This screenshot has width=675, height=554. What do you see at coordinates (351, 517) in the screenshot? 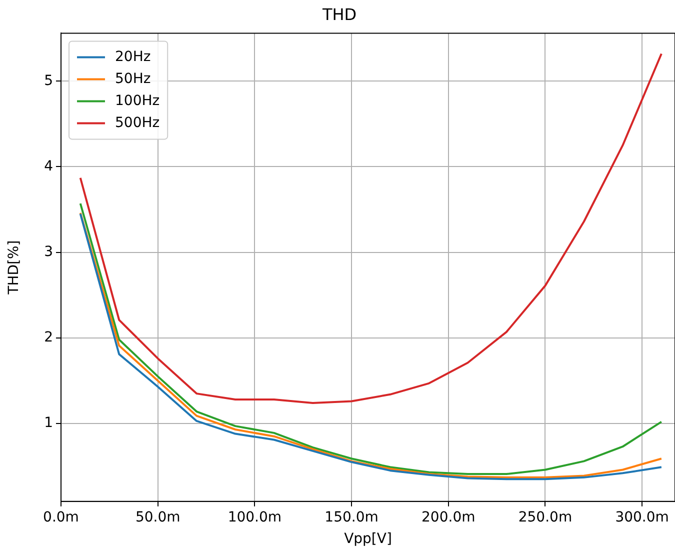
I see `x-tick-label: 150.0m` at bounding box center [351, 517].